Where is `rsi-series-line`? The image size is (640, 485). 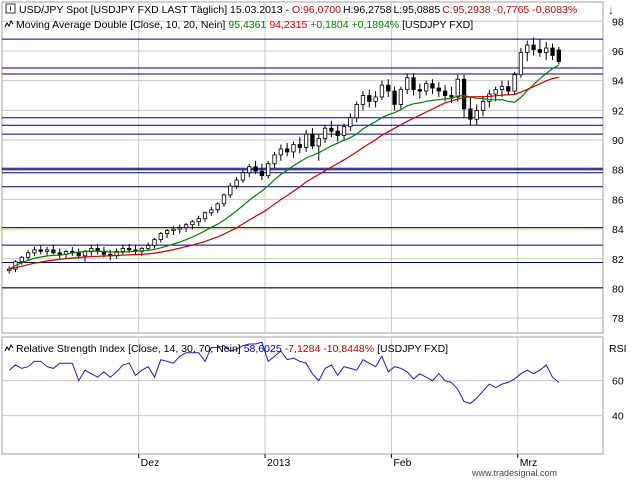 rsi-series-line is located at coordinates (284, 372).